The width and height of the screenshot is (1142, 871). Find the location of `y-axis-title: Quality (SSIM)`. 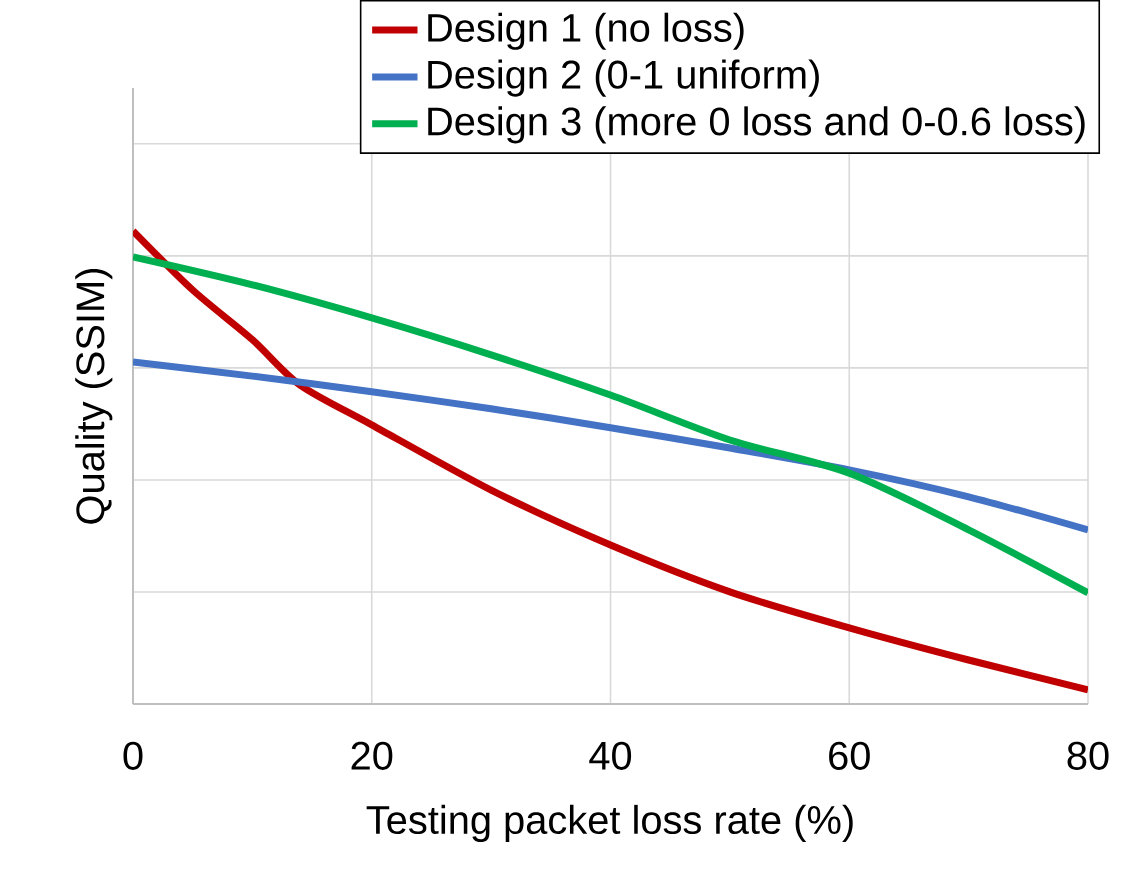

y-axis-title: Quality (SSIM) is located at coordinates (94, 396).